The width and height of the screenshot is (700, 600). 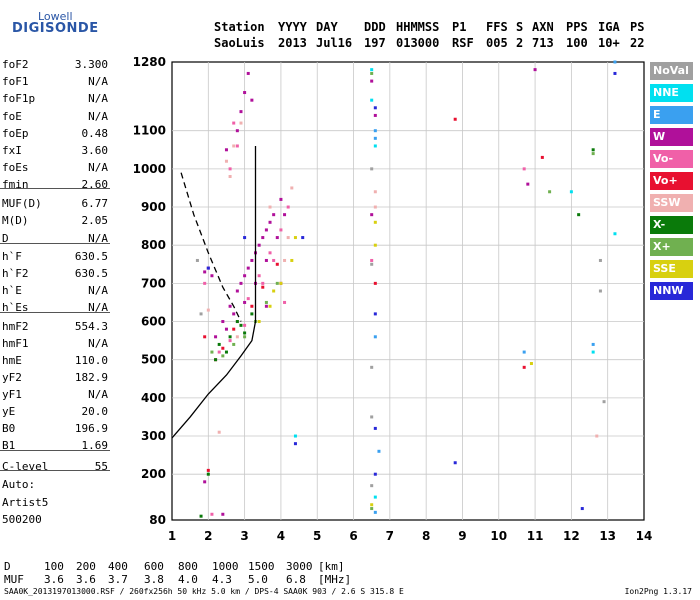 What do you see at coordinates (157, 520) in the screenshot?
I see `y-tick-label: 80` at bounding box center [157, 520].